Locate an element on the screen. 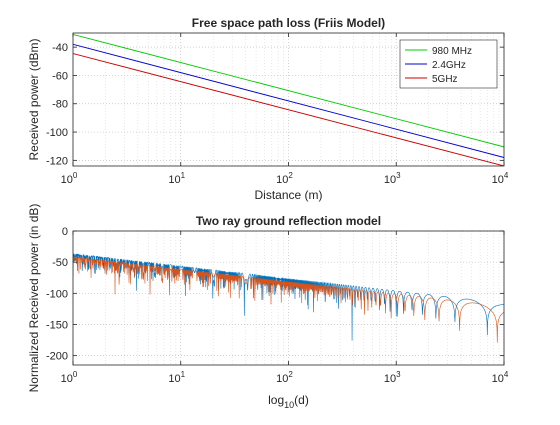 This screenshot has width=560, height=425. y-tick-label: -150 is located at coordinates (57, 325).